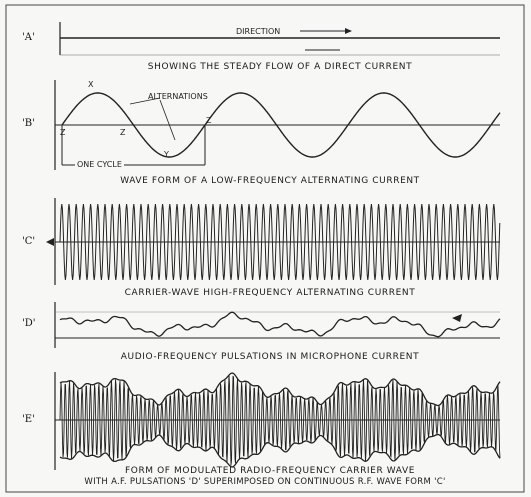  I want to click on panel-c-marker, so click(50, 242).